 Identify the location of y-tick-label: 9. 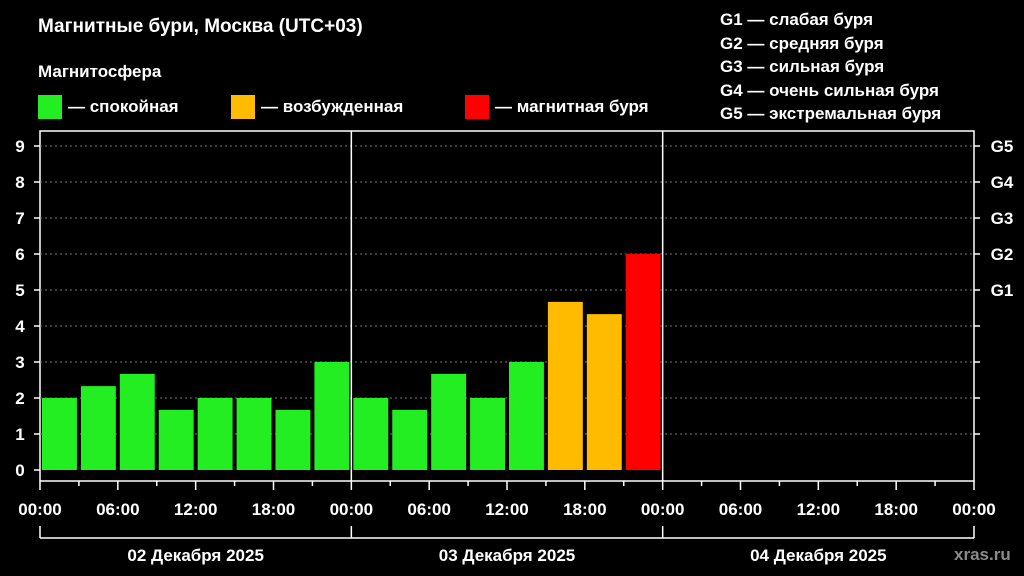
(19, 146).